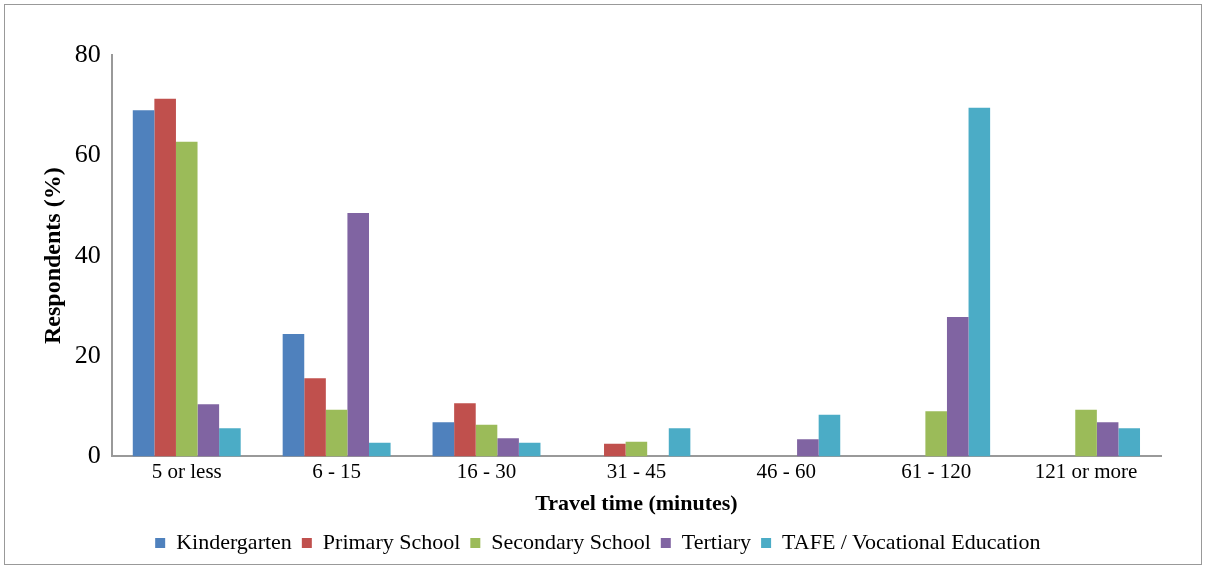  I want to click on x-tick-label: 46 - 60, so click(786, 470).